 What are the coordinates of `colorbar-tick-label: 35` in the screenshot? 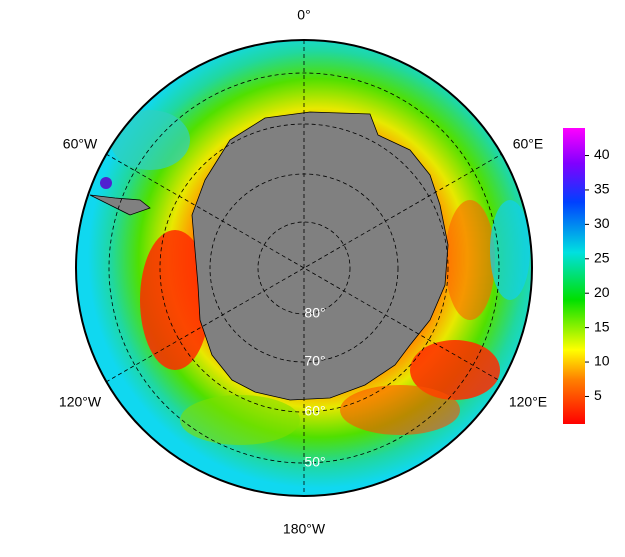 It's located at (602, 189).